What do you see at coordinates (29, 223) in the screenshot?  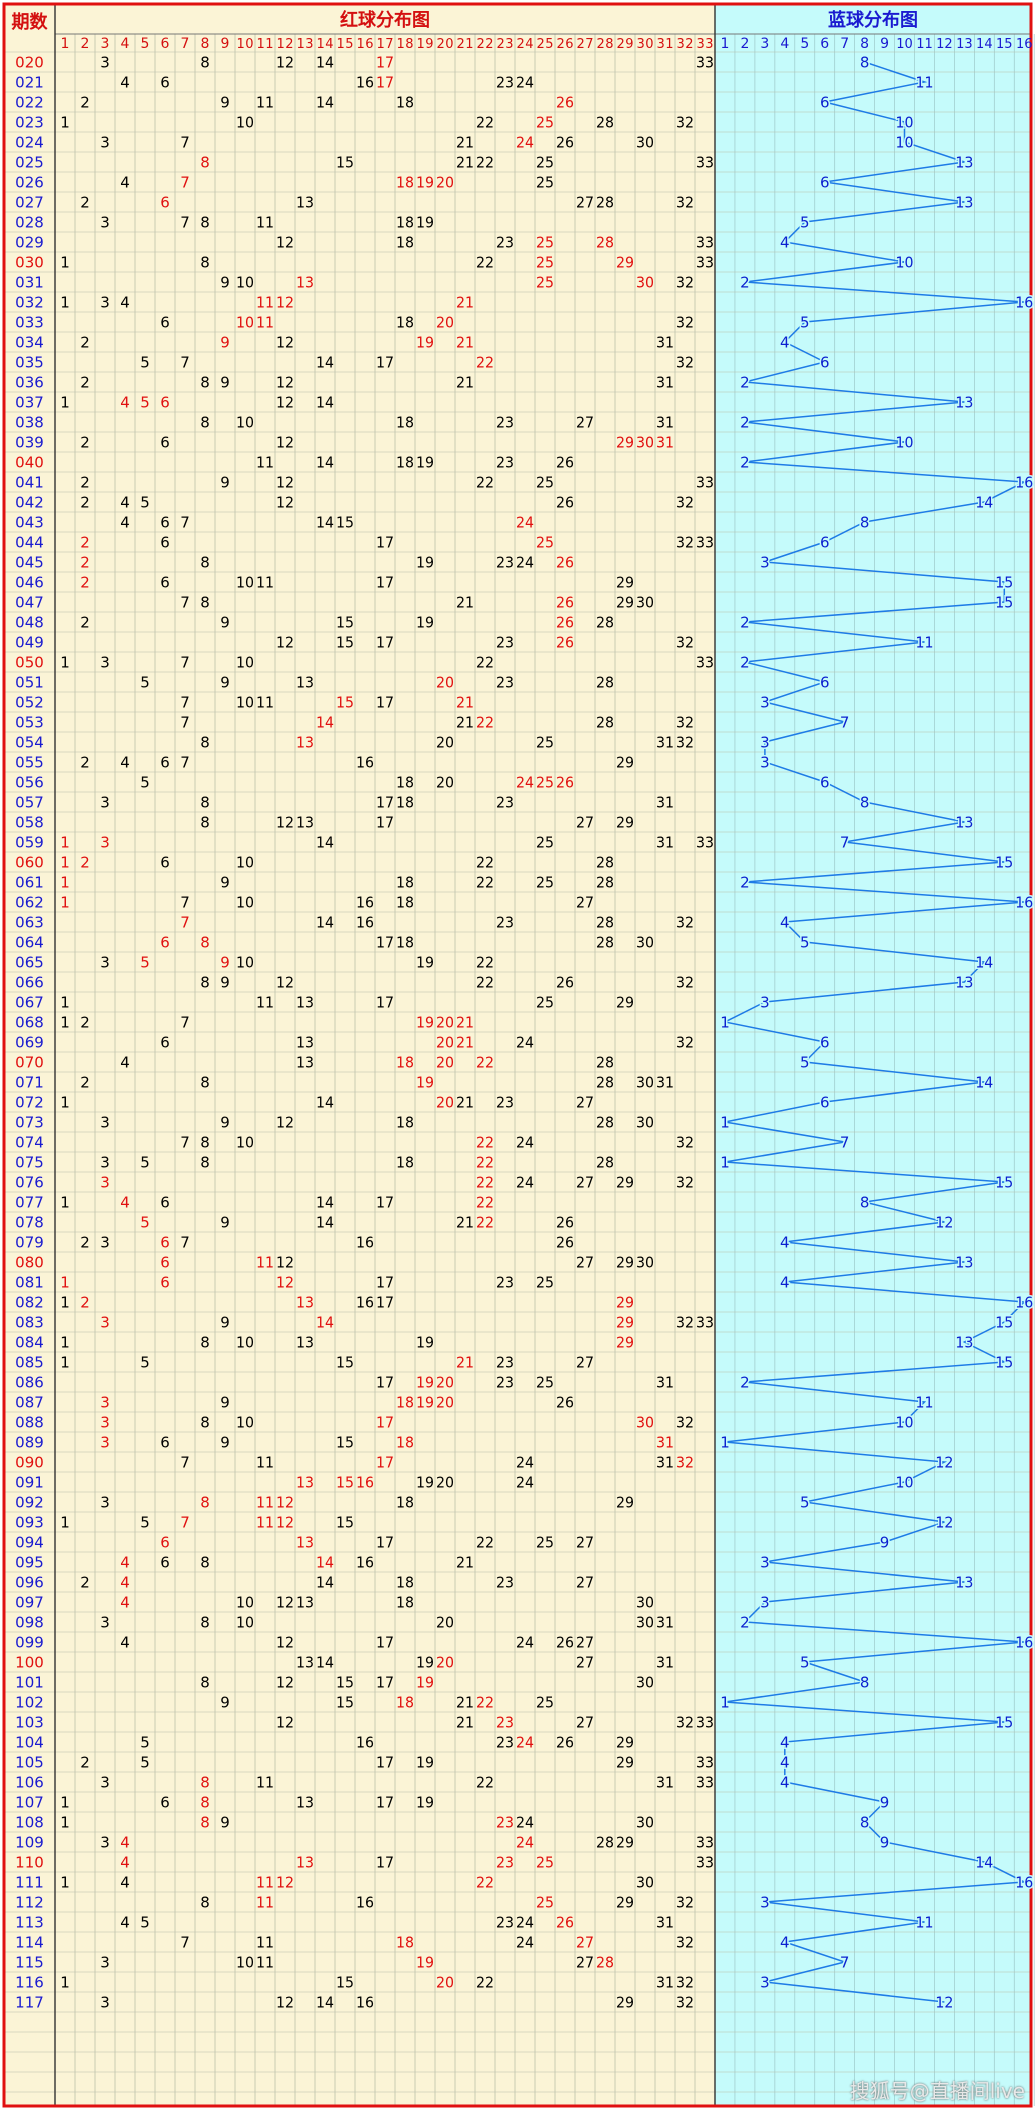 I see `period-label: 028` at bounding box center [29, 223].